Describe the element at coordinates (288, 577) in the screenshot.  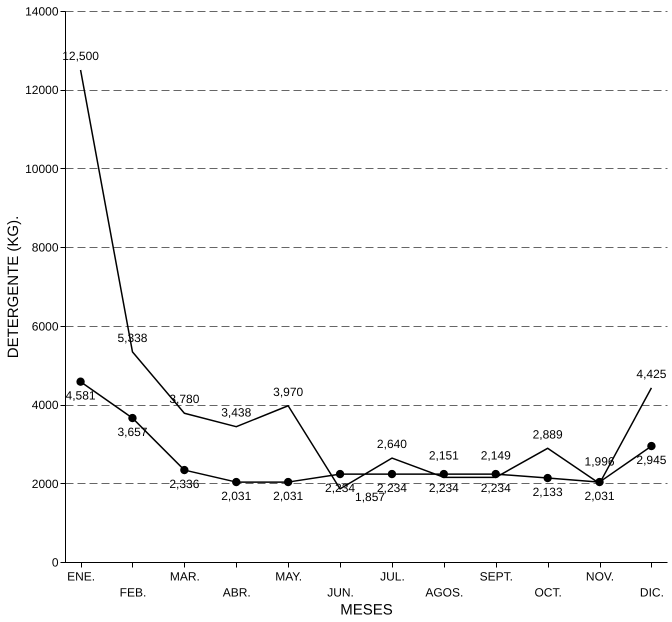
I see `x-tick-label: MAY.` at that location.